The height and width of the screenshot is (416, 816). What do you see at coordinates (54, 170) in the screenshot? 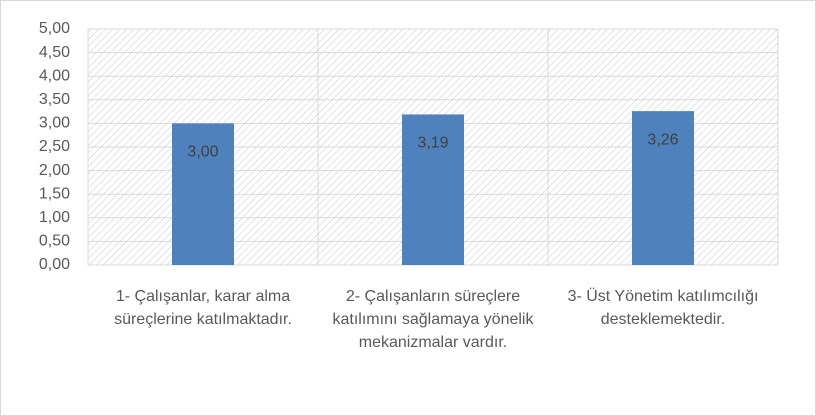
I see `y-tick-label: 2,00` at bounding box center [54, 170].